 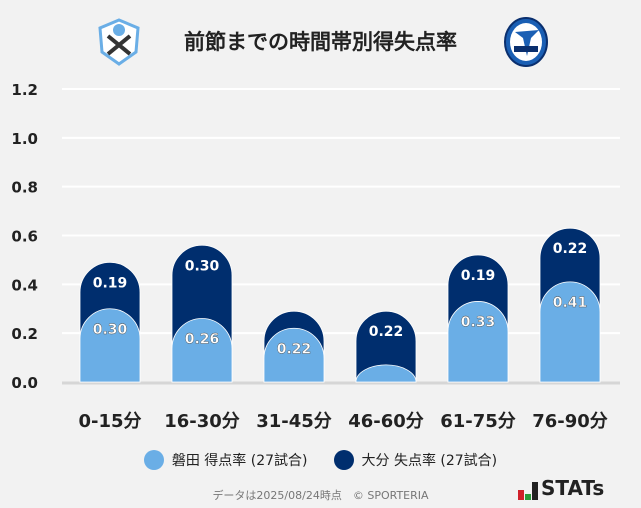 What do you see at coordinates (570, 421) in the screenshot?
I see `x-tick-label: 76-90分` at bounding box center [570, 421].